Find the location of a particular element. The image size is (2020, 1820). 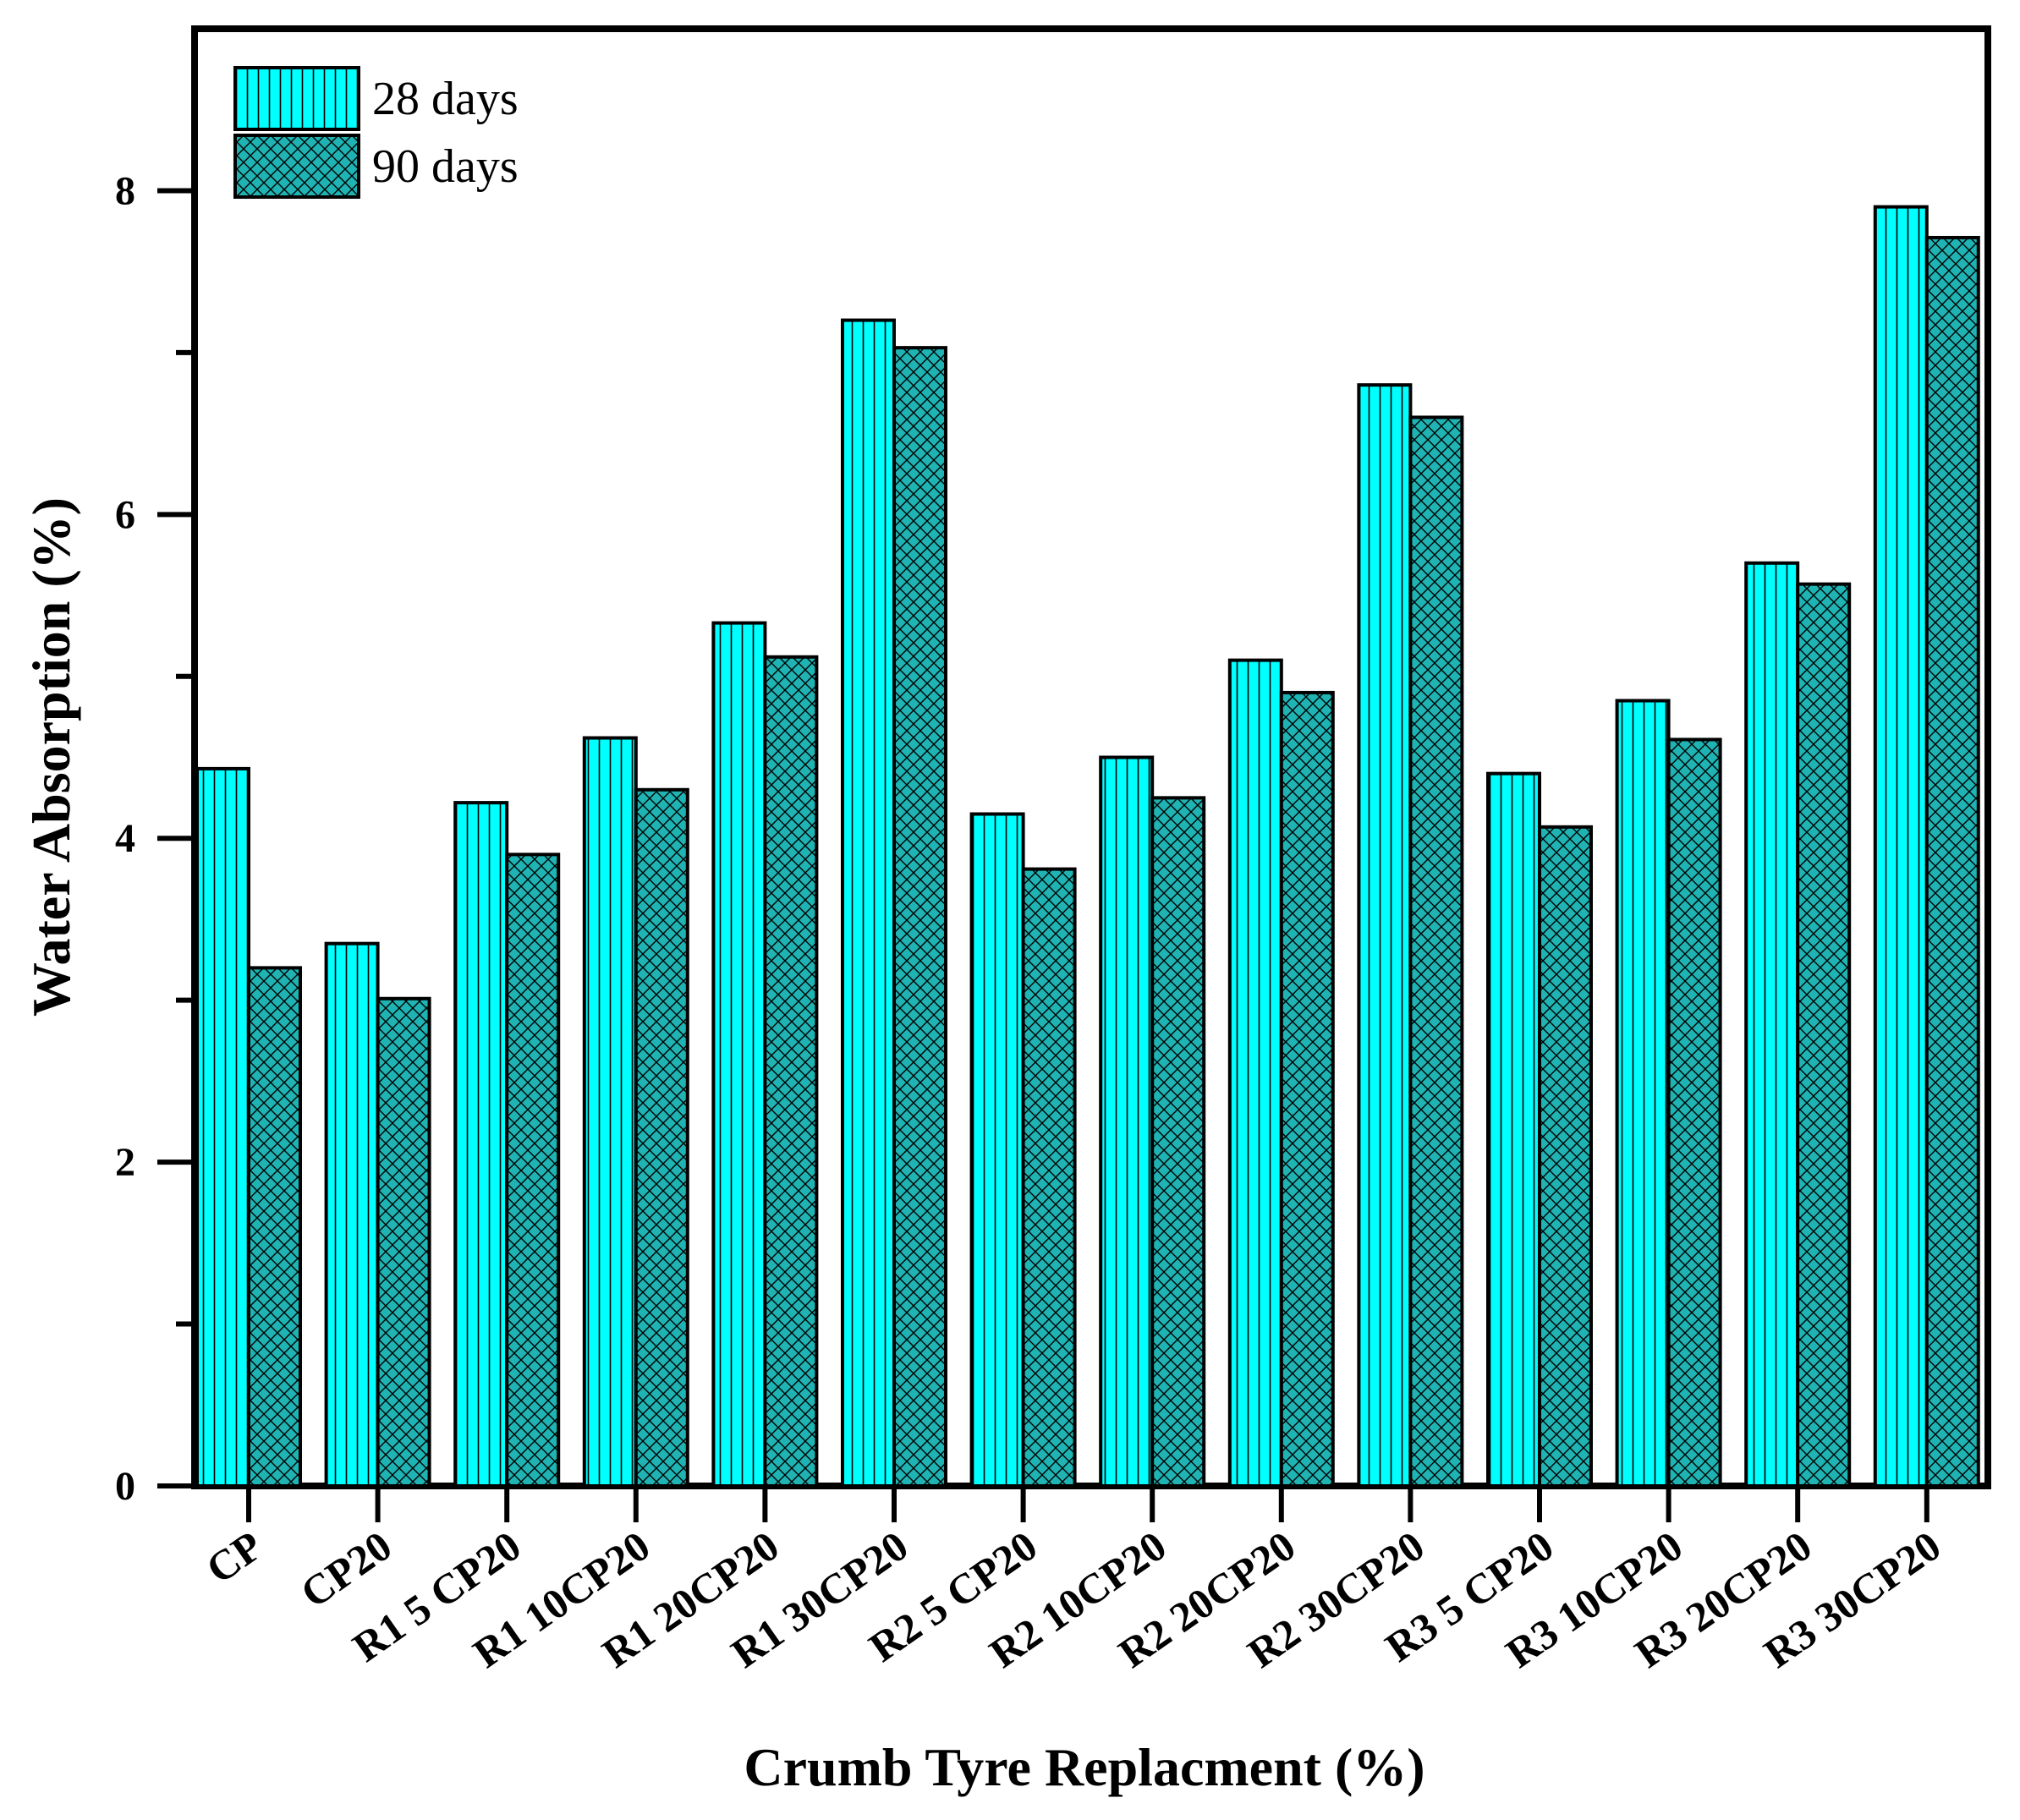

y-tick-label-6: 6 is located at coordinates (125, 514).